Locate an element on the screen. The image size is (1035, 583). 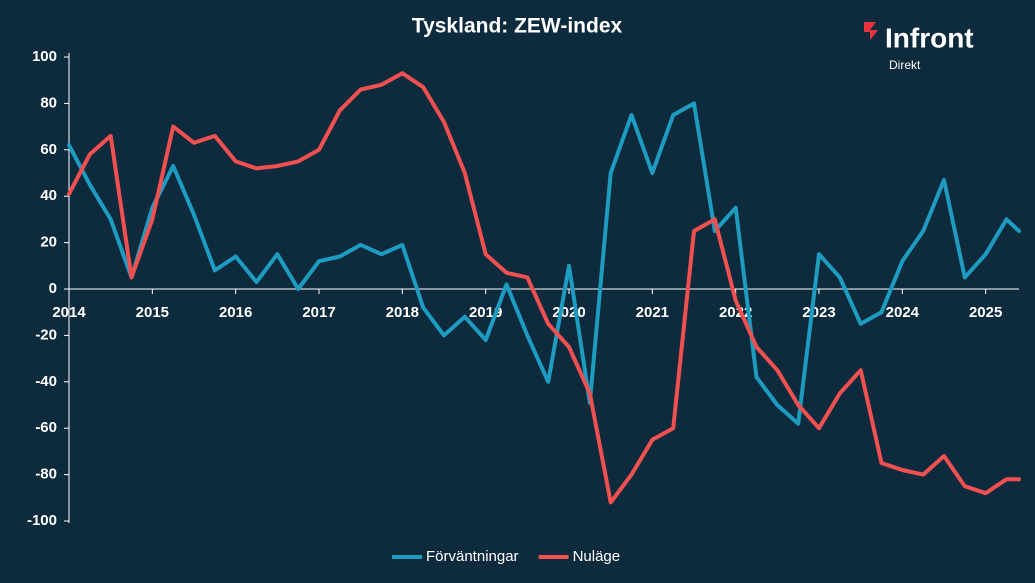
legend-label: Förväntningar is located at coordinates (472, 556).